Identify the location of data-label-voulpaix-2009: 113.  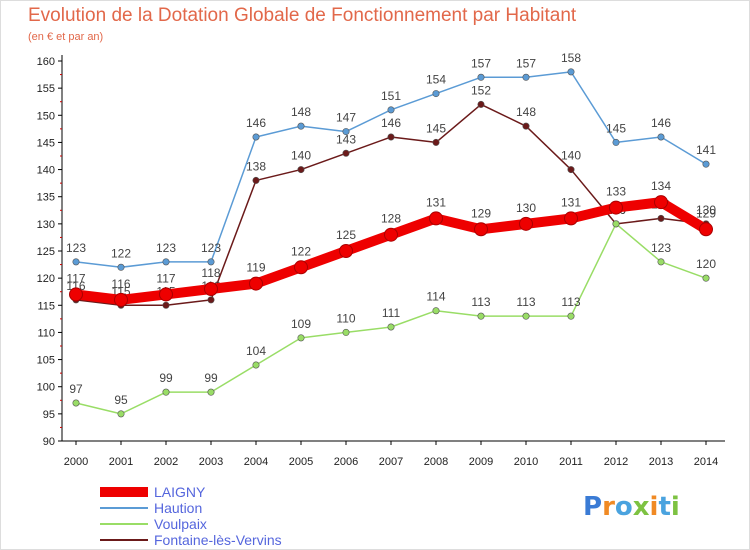
(480, 302).